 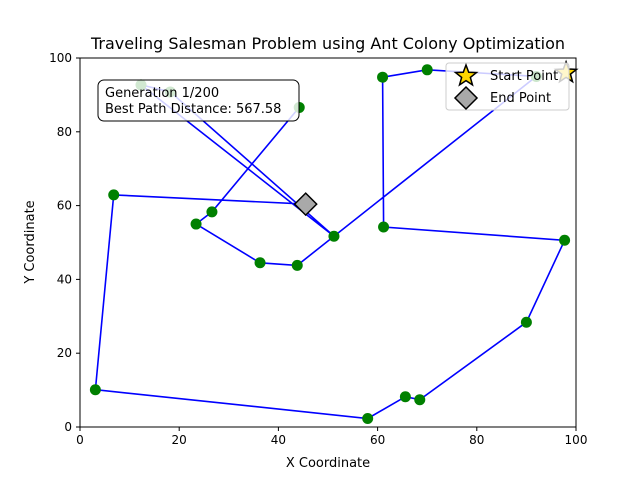 I want to click on info-box-frame, so click(x=198, y=100).